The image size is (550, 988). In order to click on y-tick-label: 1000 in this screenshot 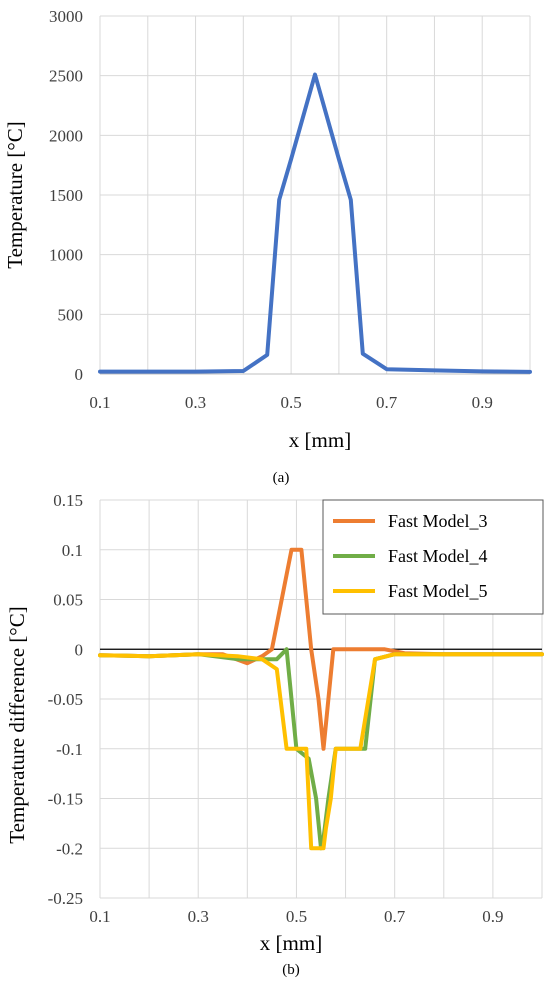, I will do `click(66, 255)`.